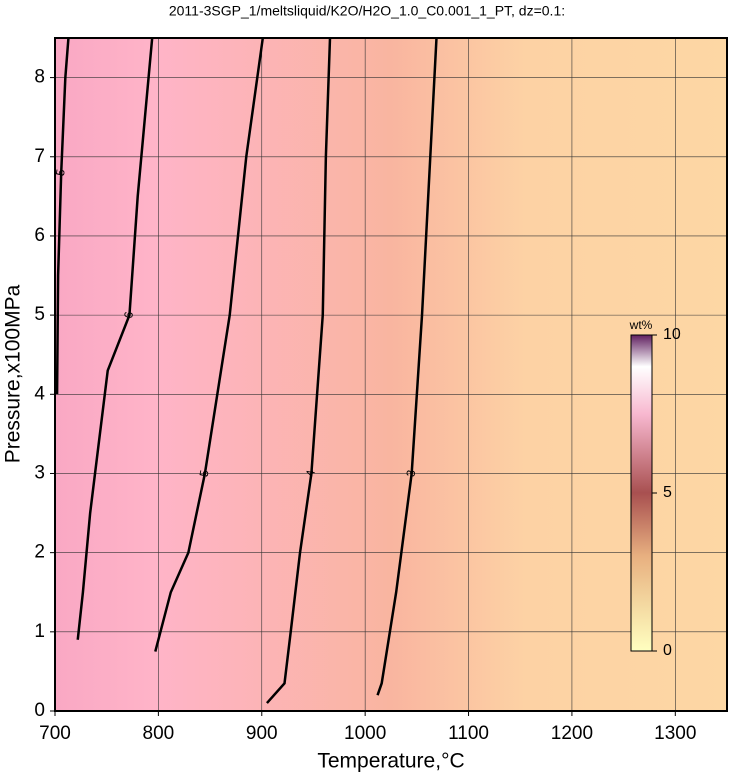  Describe the element at coordinates (310, 473) in the screenshot. I see `contour-label: 4` at that location.